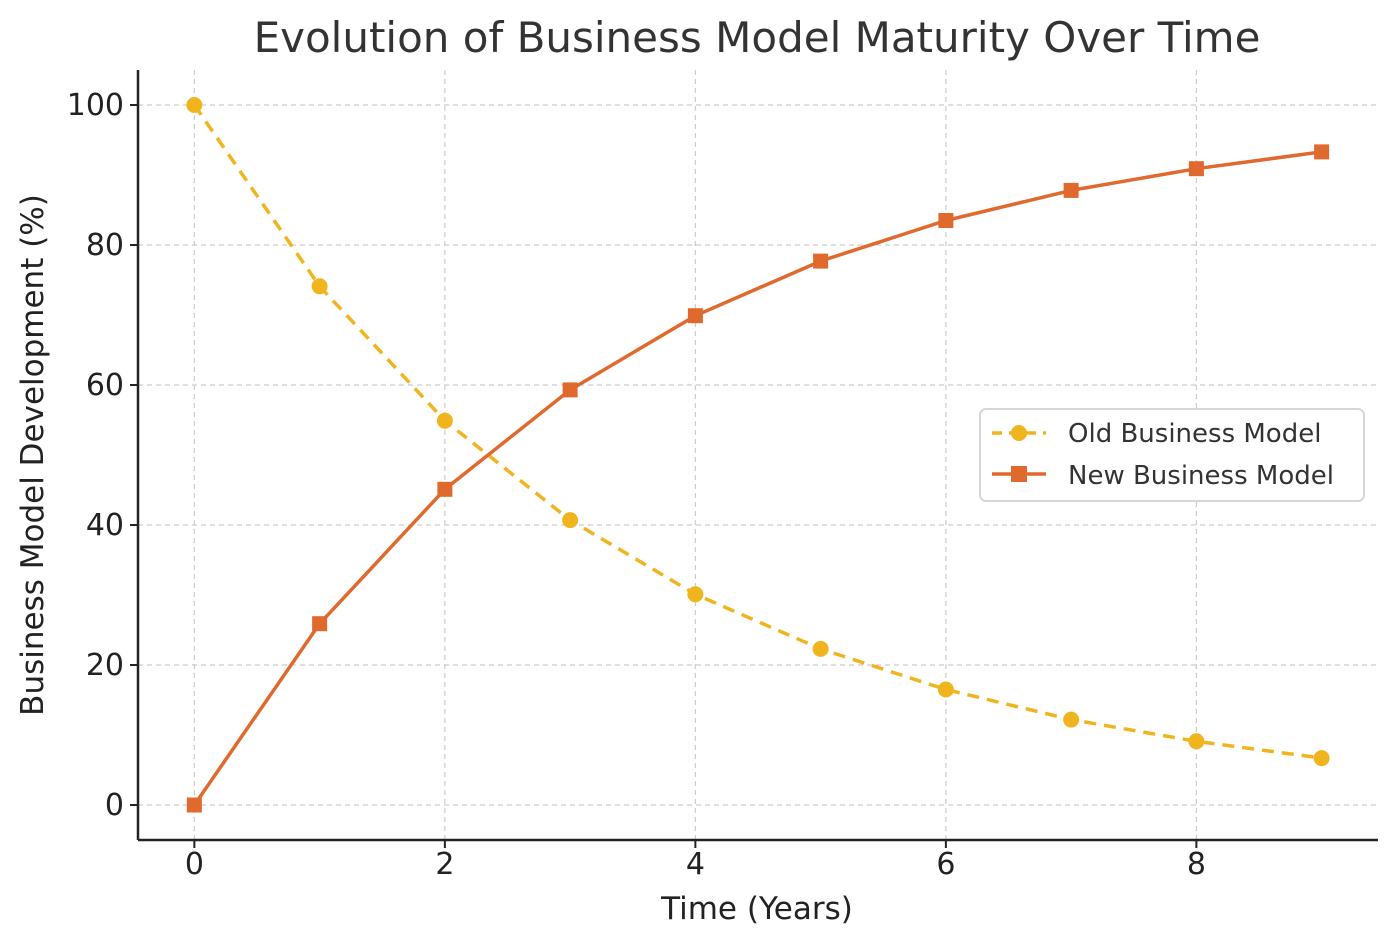  Describe the element at coordinates (1194, 434) in the screenshot. I see `legend-label-old-business-model: Old Business Model` at that location.